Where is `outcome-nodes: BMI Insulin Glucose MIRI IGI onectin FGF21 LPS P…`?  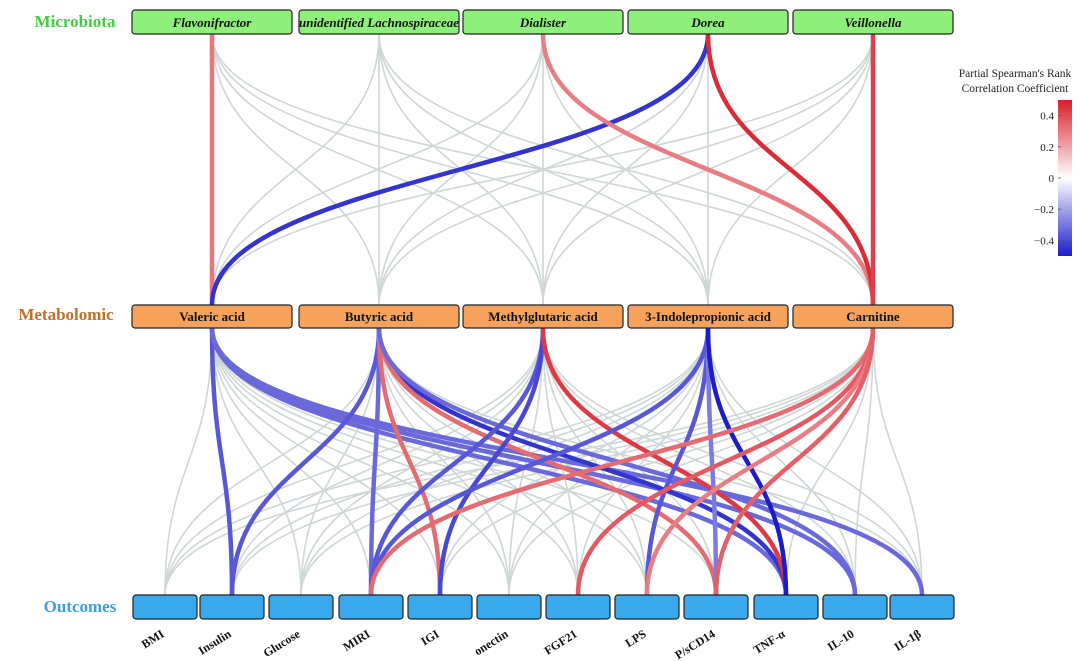
outcome-nodes: BMI Insulin Glucose MIRI IGI onectin FGF21 LPS P… is located at coordinates (543, 627).